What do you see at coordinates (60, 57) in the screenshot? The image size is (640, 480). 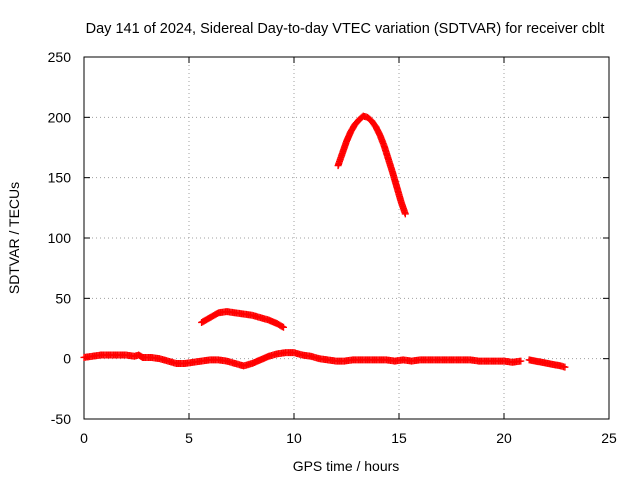 I see `y-tick-label: 250` at bounding box center [60, 57].